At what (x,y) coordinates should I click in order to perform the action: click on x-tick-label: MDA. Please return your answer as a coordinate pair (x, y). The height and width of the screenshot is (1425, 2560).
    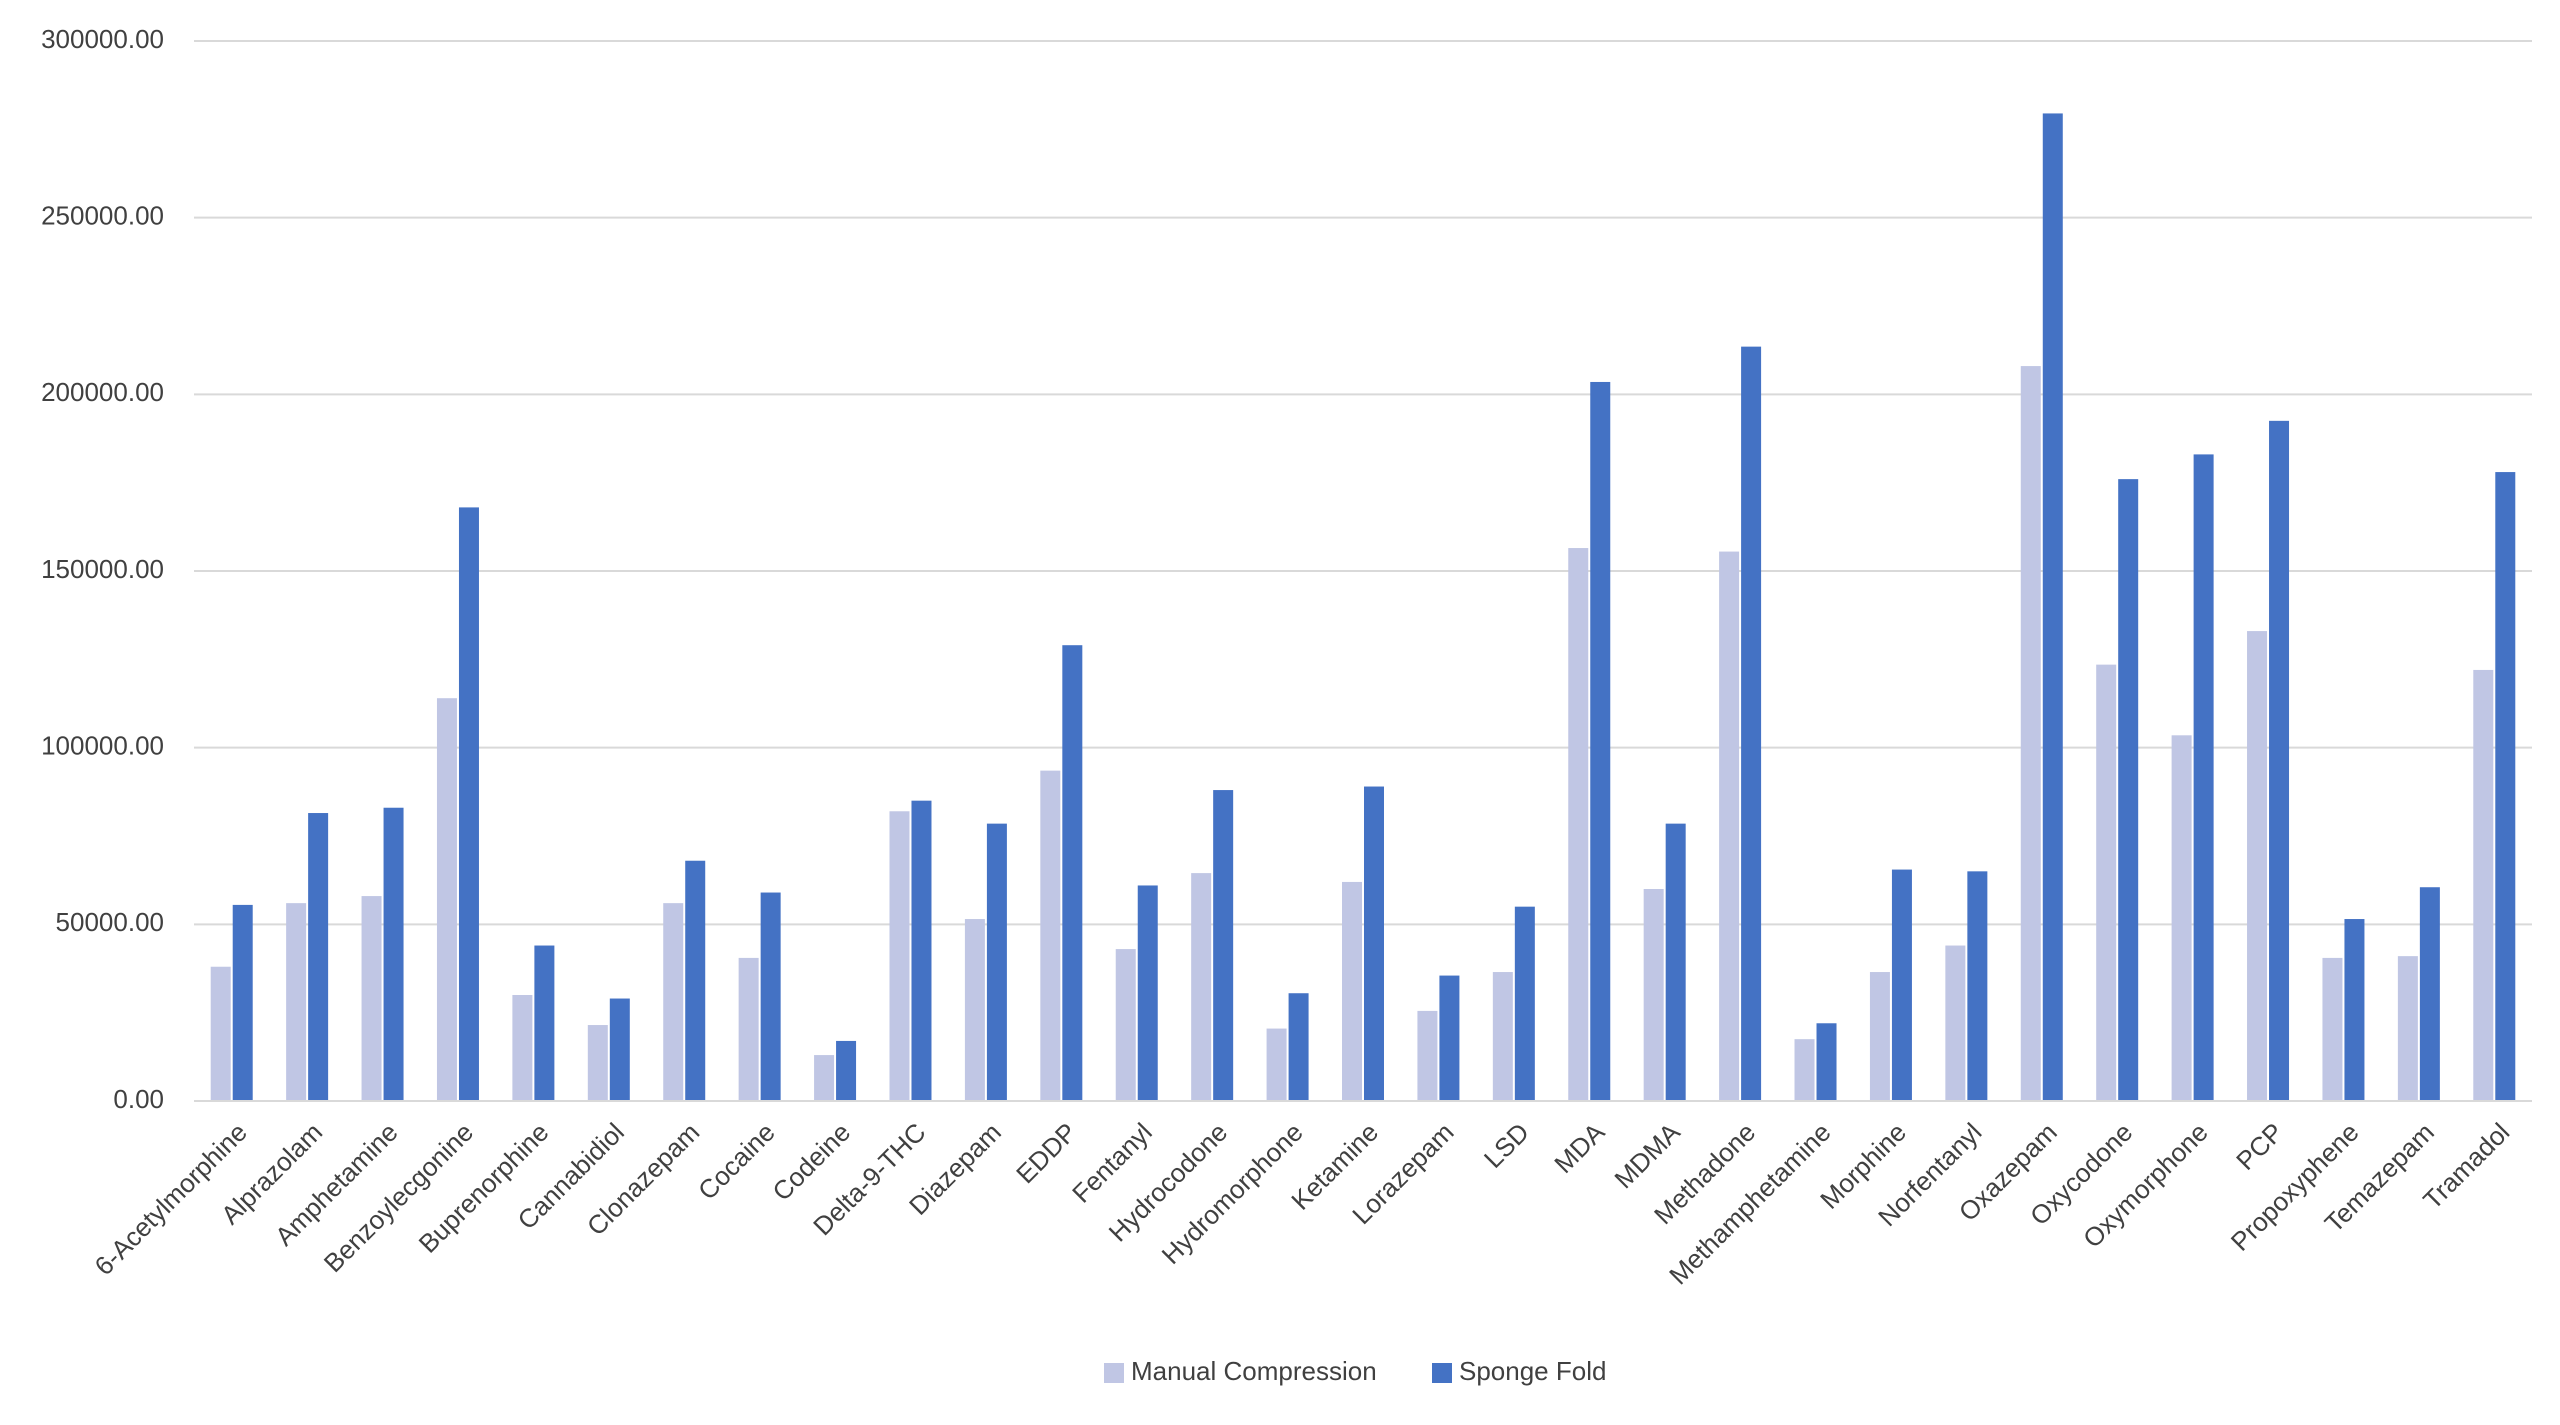
    Looking at the image, I should click on (1579, 1147).